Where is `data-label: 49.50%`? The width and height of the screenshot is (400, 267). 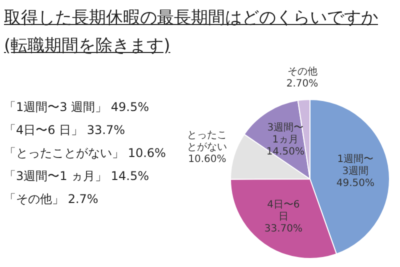
data-label: 49.50% is located at coordinates (355, 183).